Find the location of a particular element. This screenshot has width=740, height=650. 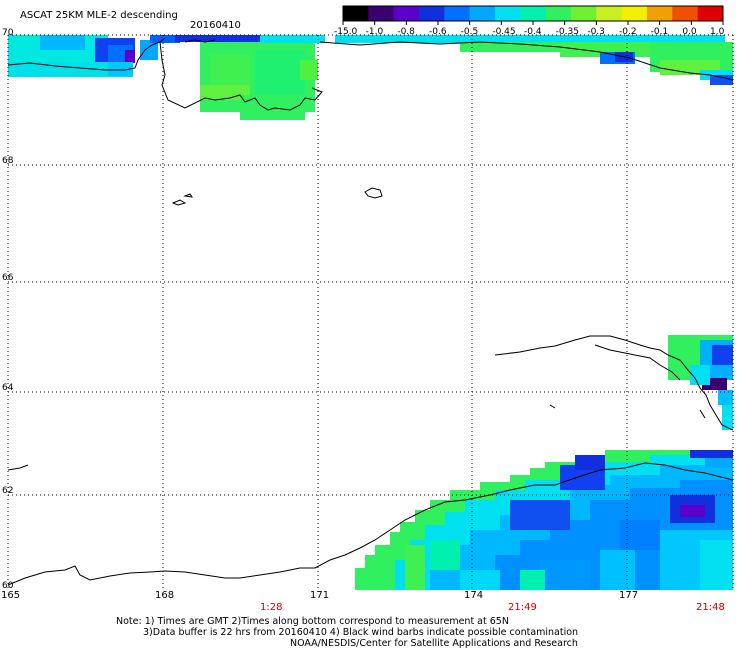

lon-label-165: 165 is located at coordinates (11, 595).